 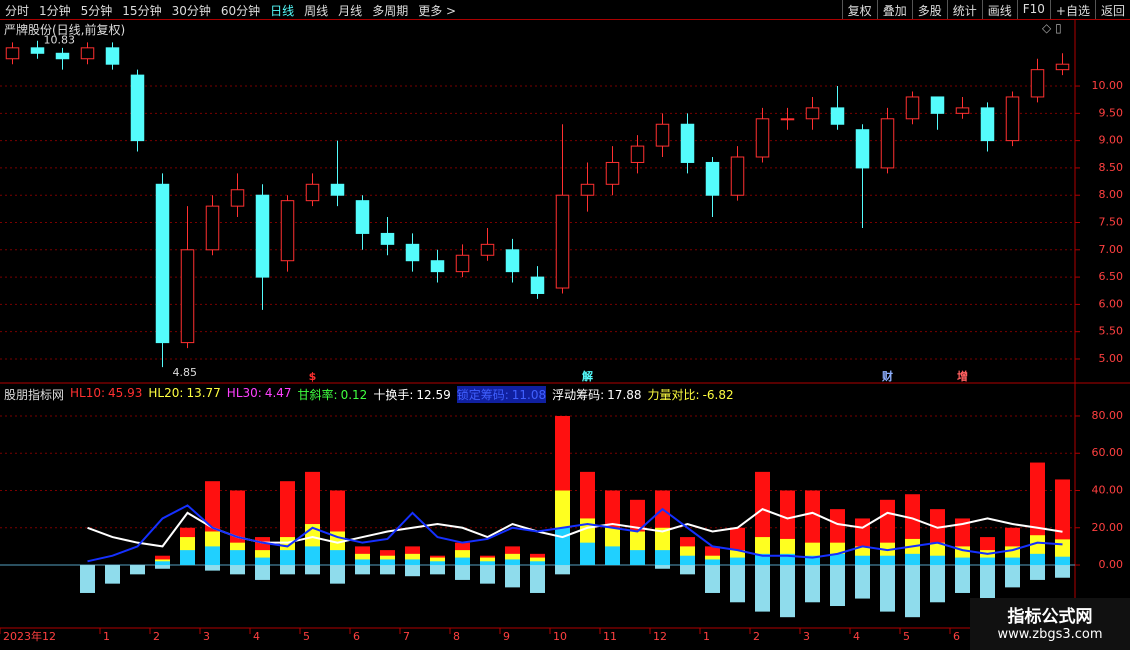 What do you see at coordinates (1058, 28) in the screenshot?
I see `icon: ▯` at bounding box center [1058, 28].